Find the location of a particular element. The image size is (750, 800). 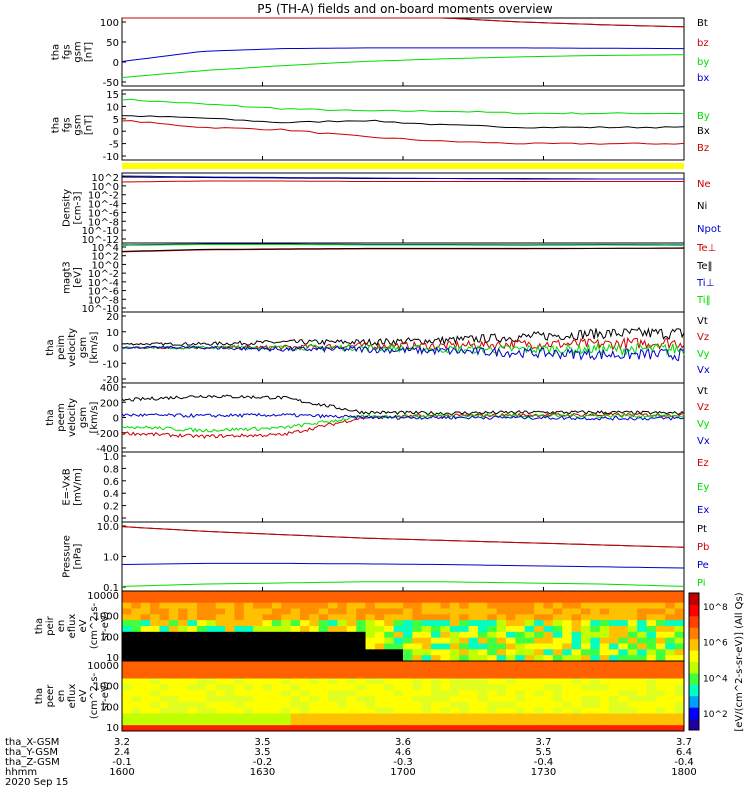

legend-entry: Bt is located at coordinates (702, 23).